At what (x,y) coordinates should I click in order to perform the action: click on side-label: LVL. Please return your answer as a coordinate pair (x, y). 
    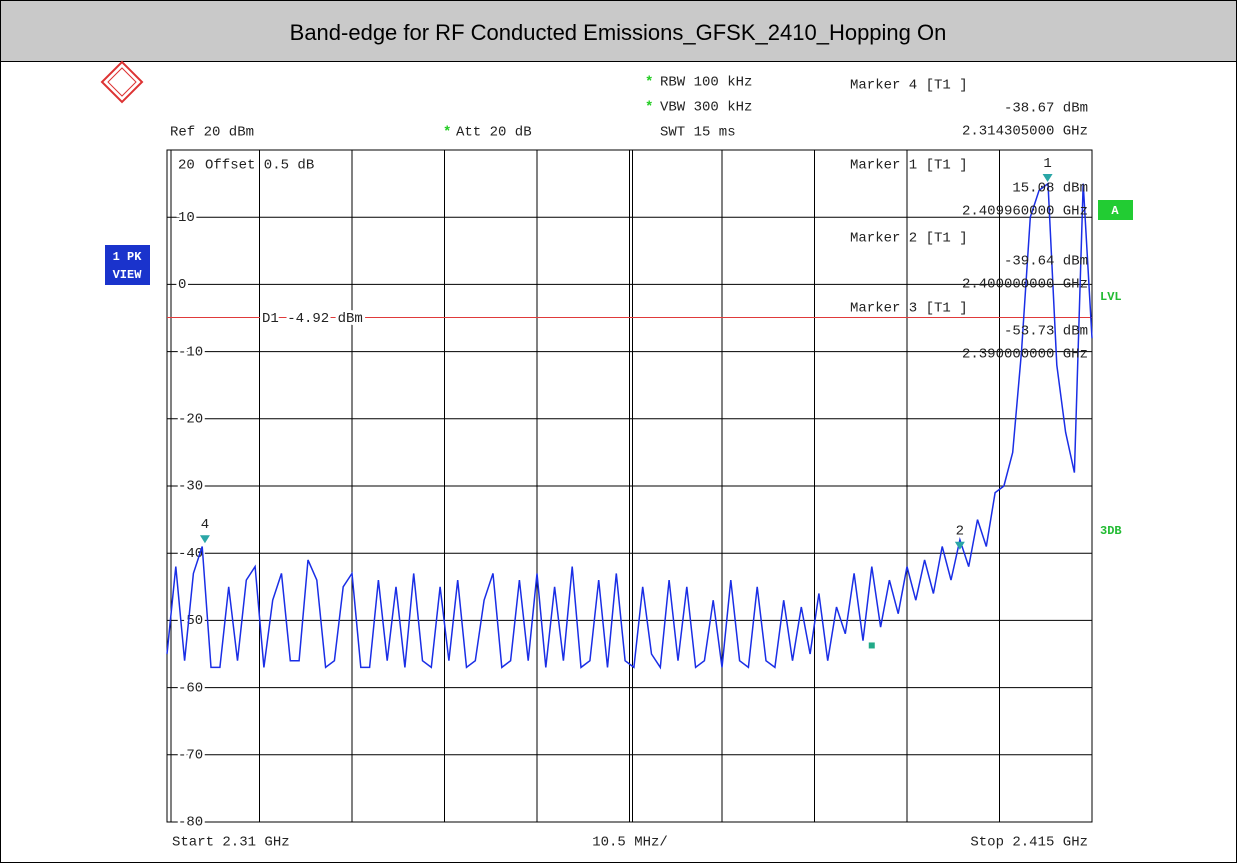
    Looking at the image, I should click on (1111, 297).